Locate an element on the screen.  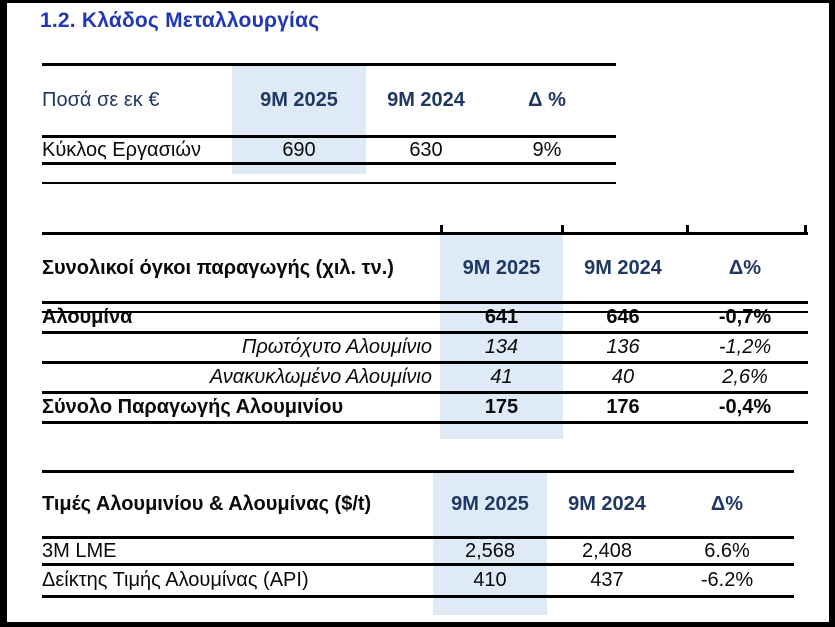
table-caption: Συνολικοί όγκοι παραγωγής (χιλ. τν.) is located at coordinates (218, 267).